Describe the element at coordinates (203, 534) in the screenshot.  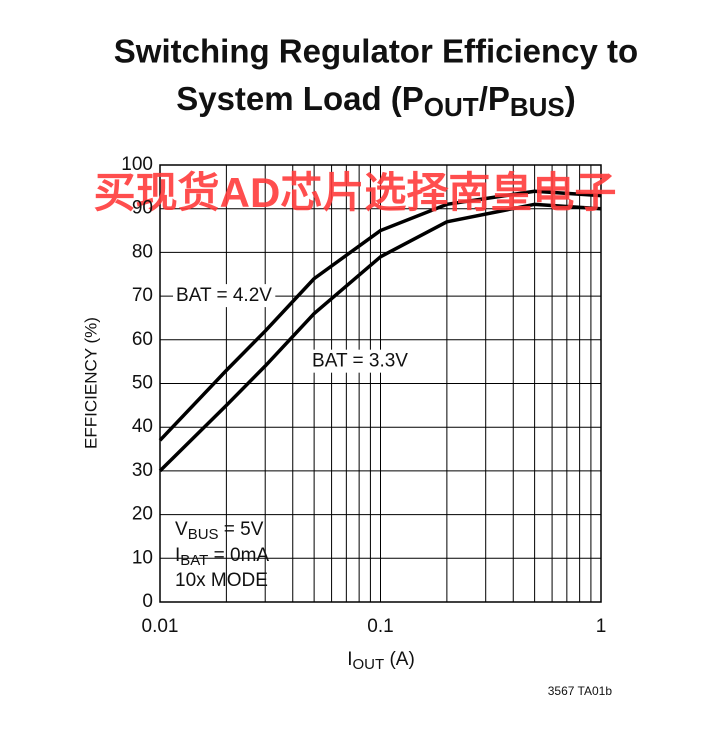
I see `annotation-sub: BUS` at that location.